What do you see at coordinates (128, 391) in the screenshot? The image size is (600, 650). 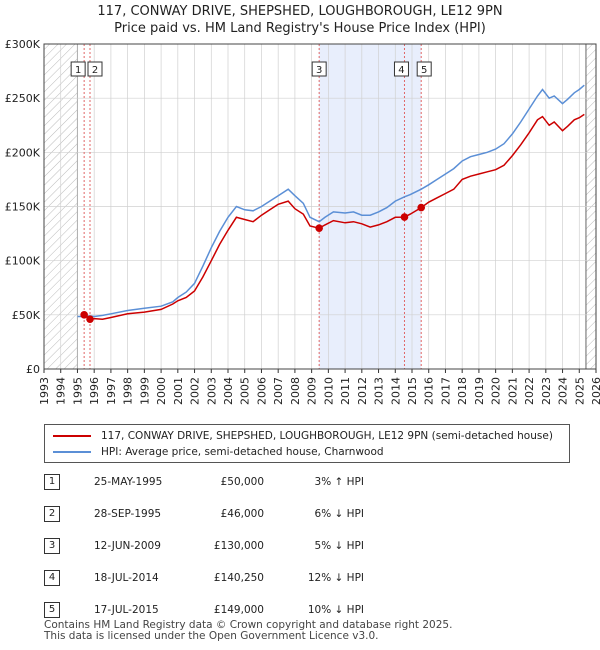 I see `x-tick-label: 1998` at bounding box center [128, 391].